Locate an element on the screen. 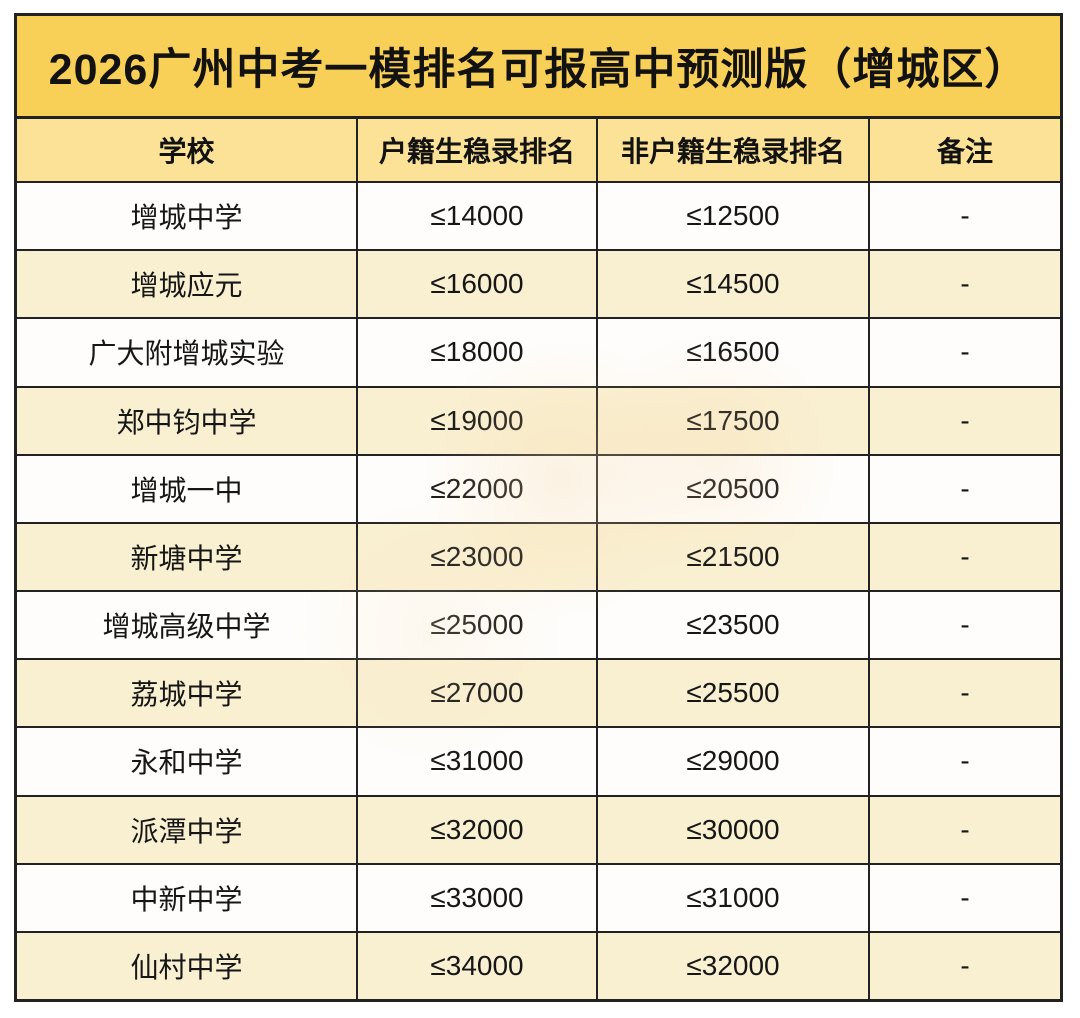  cell-school: 永和中学 is located at coordinates (187, 761).